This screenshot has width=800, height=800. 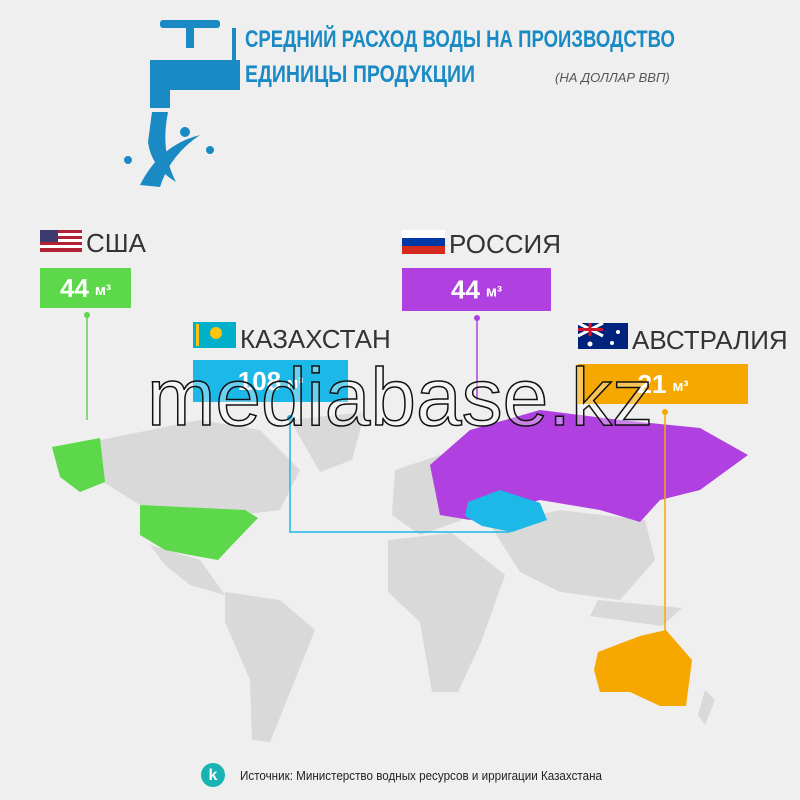 What do you see at coordinates (612, 77) in the screenshot?
I see `subtitle: (НА ДОЛЛАР ВВП)` at bounding box center [612, 77].